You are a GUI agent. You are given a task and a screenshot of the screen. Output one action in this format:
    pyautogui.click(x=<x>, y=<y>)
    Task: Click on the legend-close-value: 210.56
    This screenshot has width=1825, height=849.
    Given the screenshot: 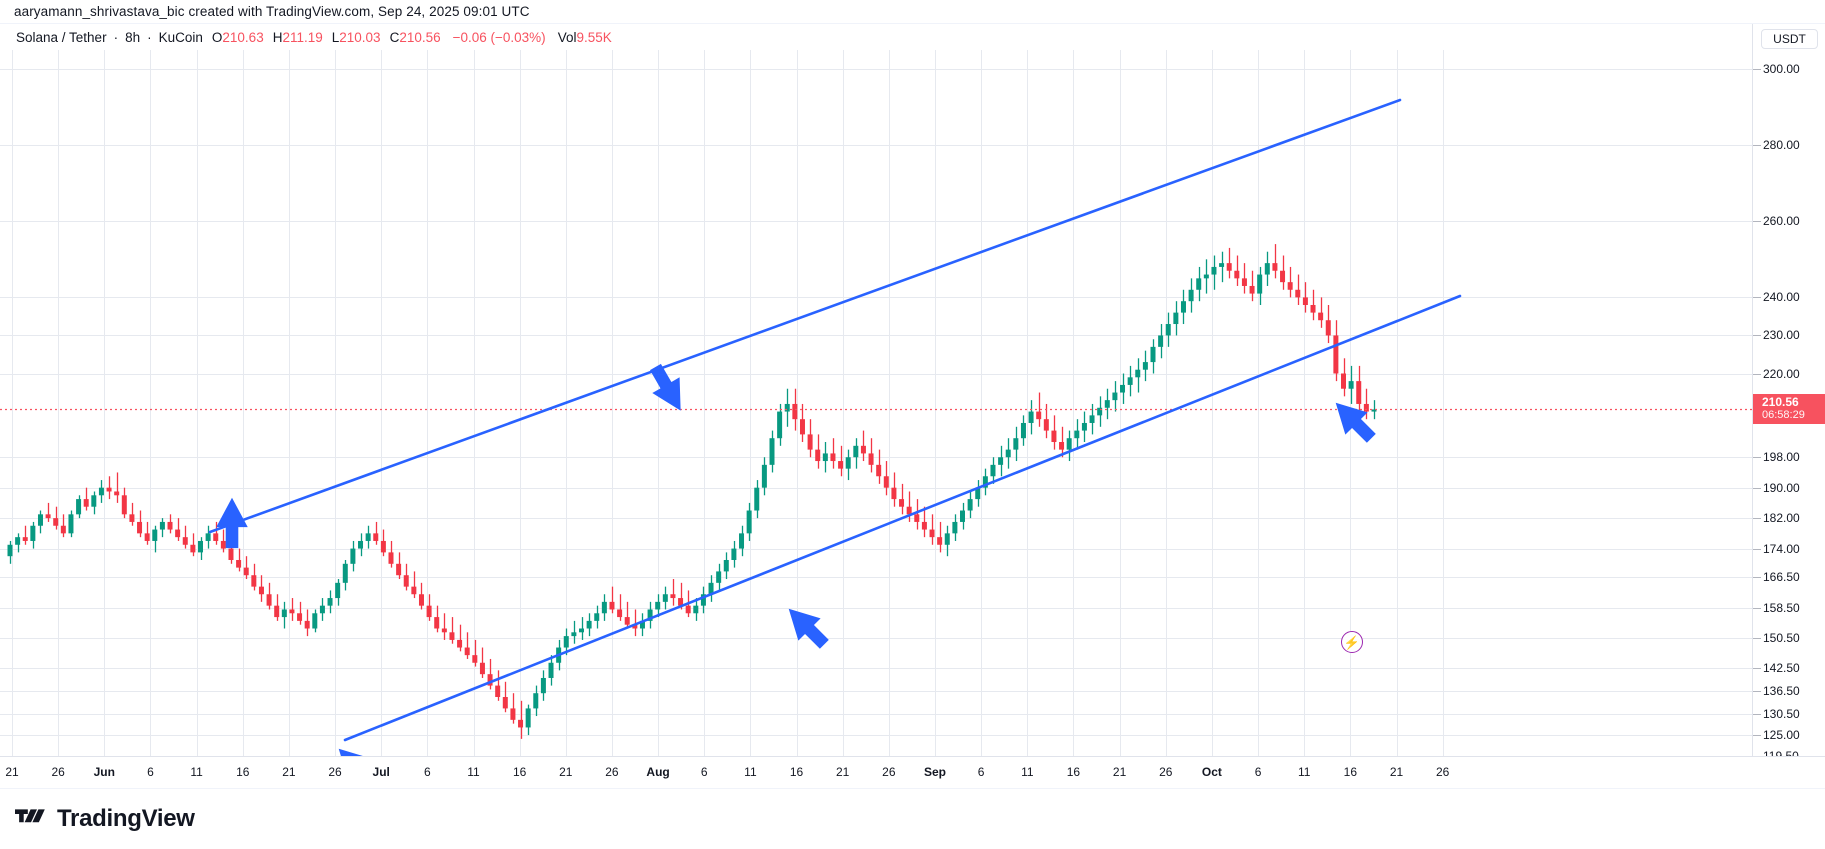 What is the action you would take?
    pyautogui.click(x=420, y=37)
    